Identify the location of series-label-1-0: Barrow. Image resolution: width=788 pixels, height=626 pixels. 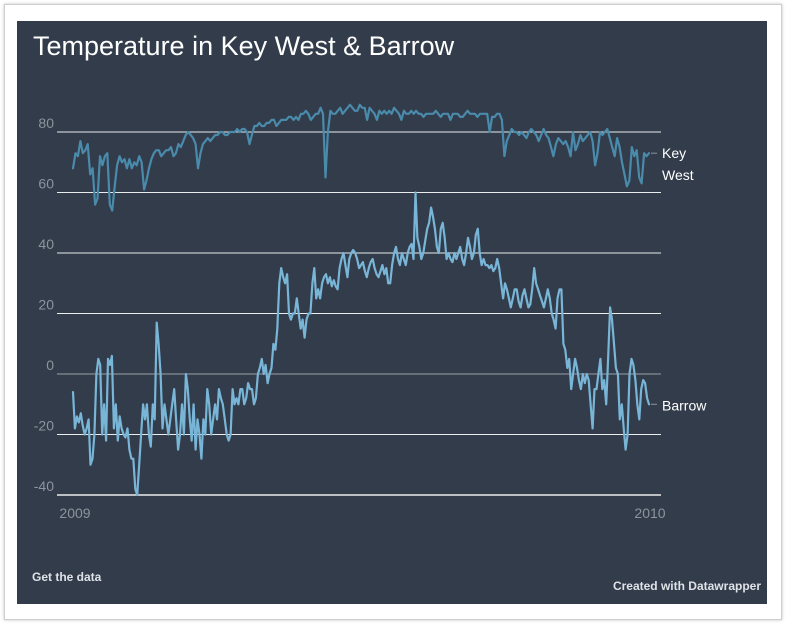
(684, 405).